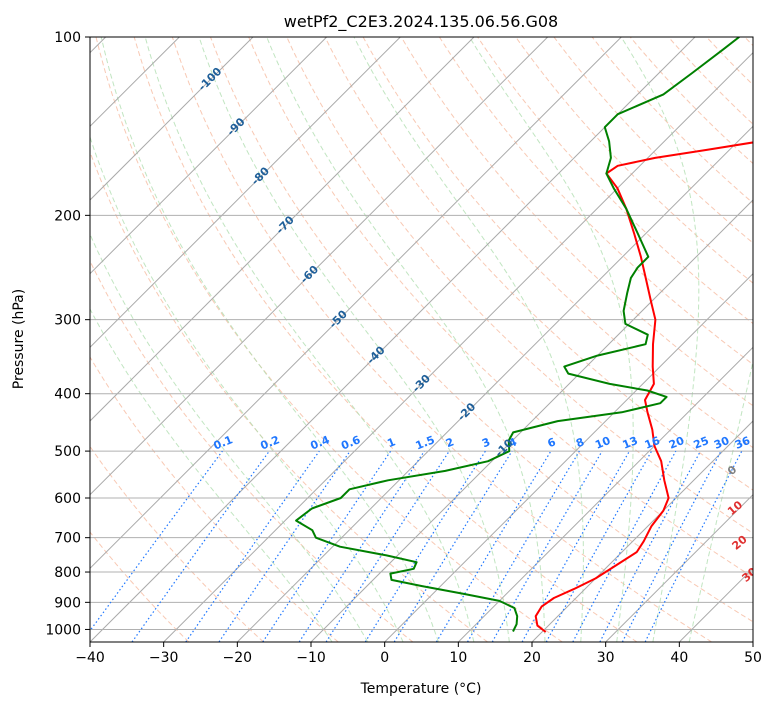 The height and width of the screenshot is (708, 775). I want to click on x-tick-label: −10, so click(311, 658).